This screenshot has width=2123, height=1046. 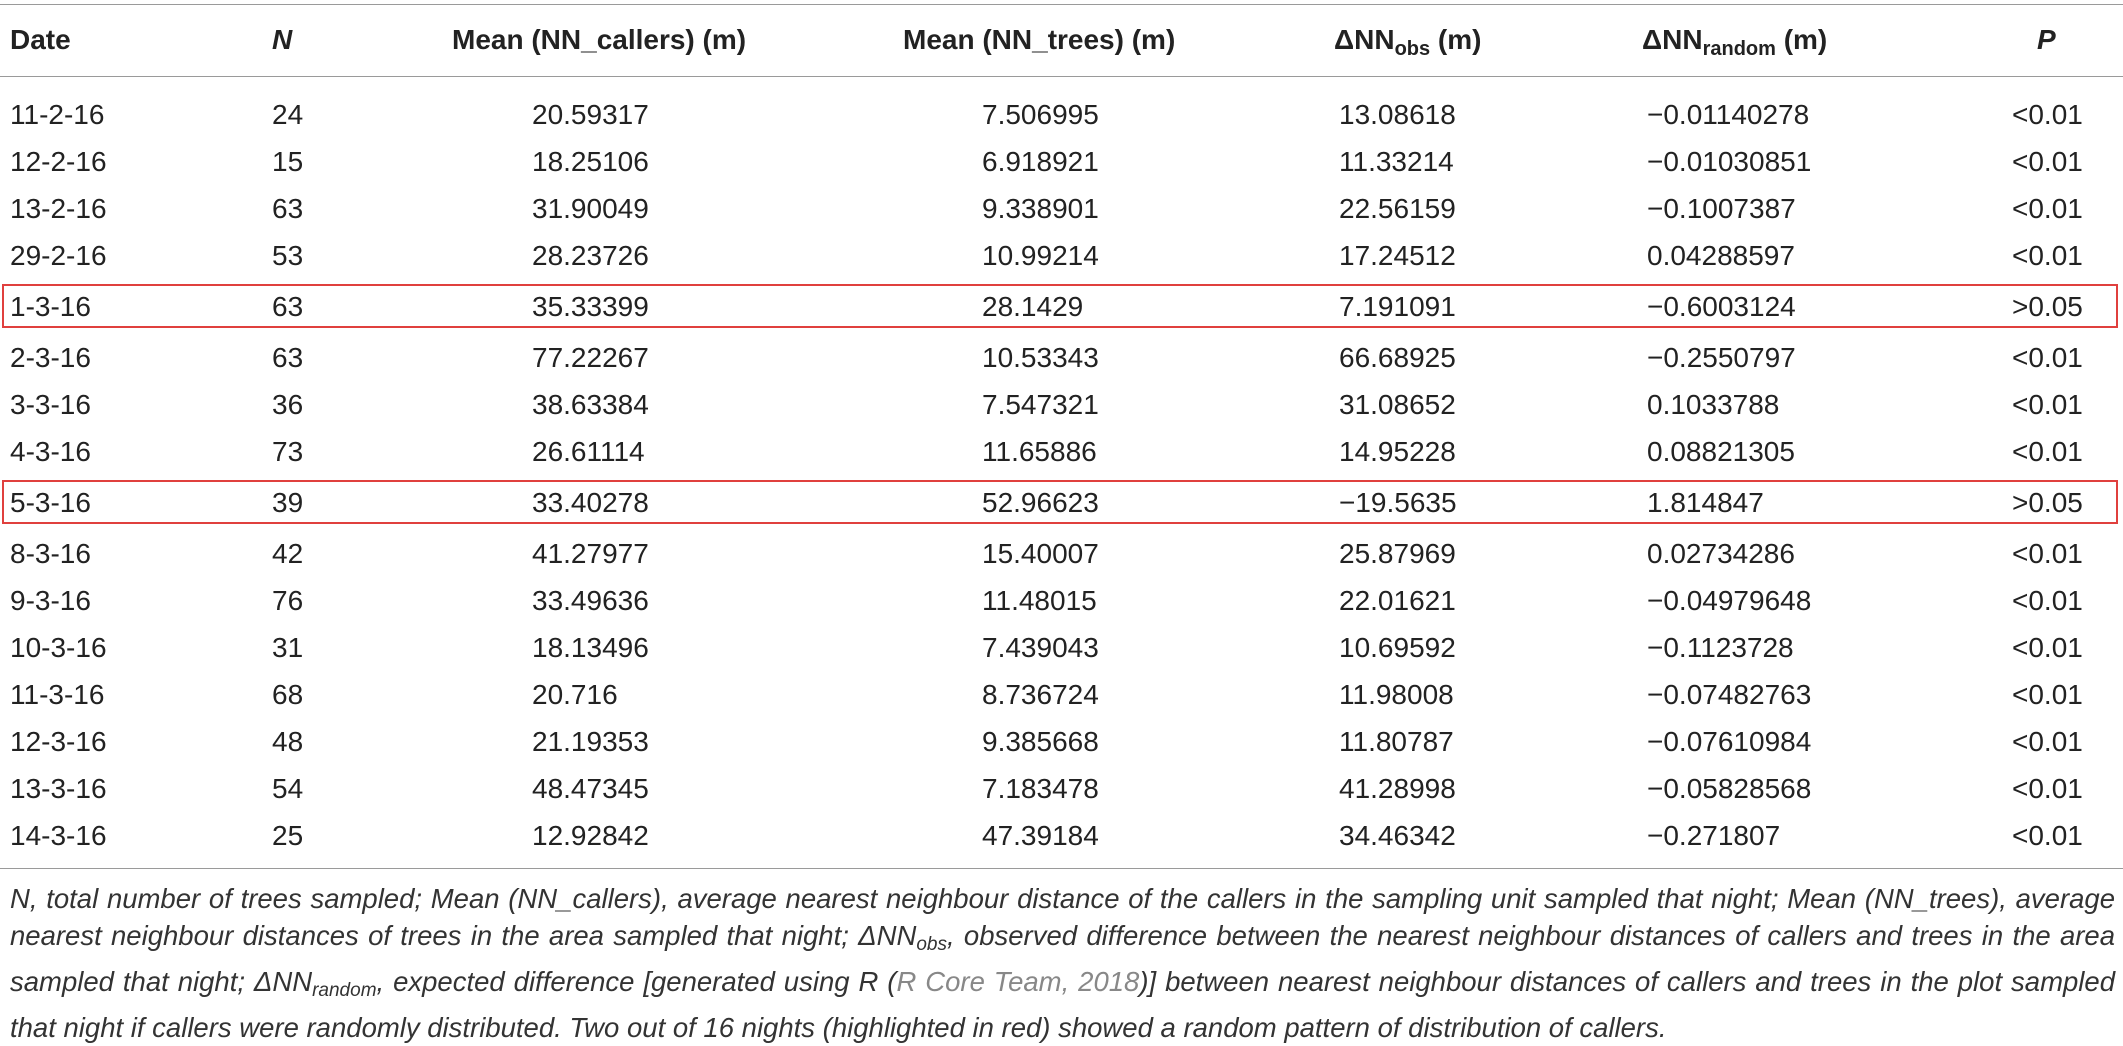 I want to click on cell-delta-obs: 11.33214, so click(x=1396, y=161).